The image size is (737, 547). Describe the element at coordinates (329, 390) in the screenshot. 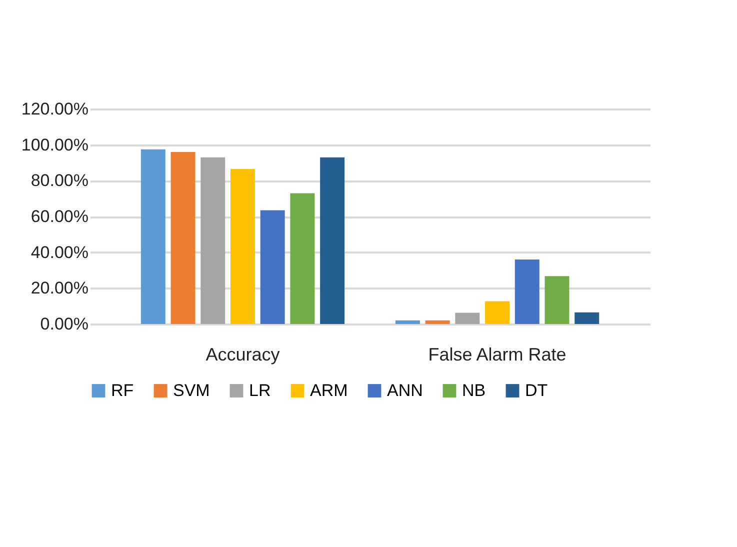

I see `legend-label: ARM` at that location.